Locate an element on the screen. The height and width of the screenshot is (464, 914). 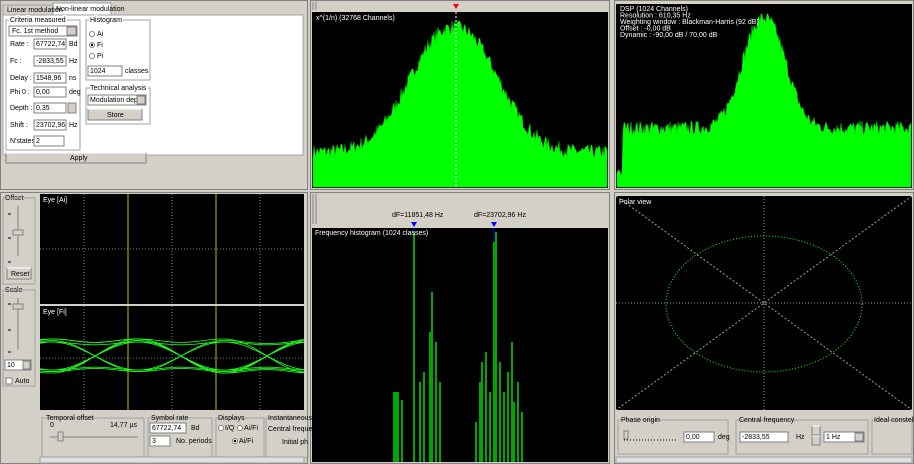
field-value: 0,35 is located at coordinates (43, 108).